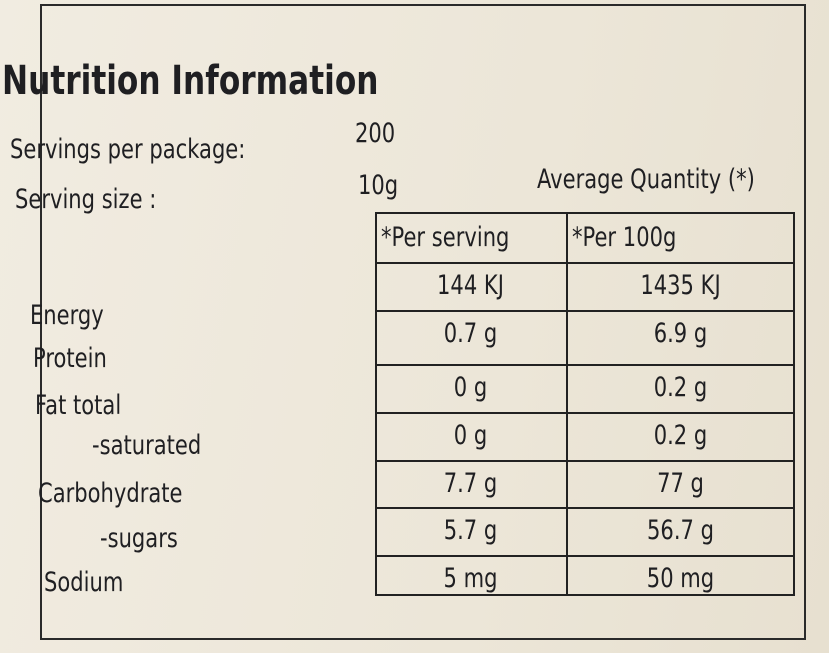 This screenshot has height=653, width=829. I want to click on cell-value: 77 g, so click(680, 483).